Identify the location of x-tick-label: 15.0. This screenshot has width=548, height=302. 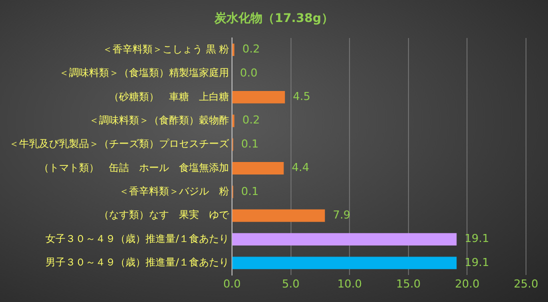
(408, 283).